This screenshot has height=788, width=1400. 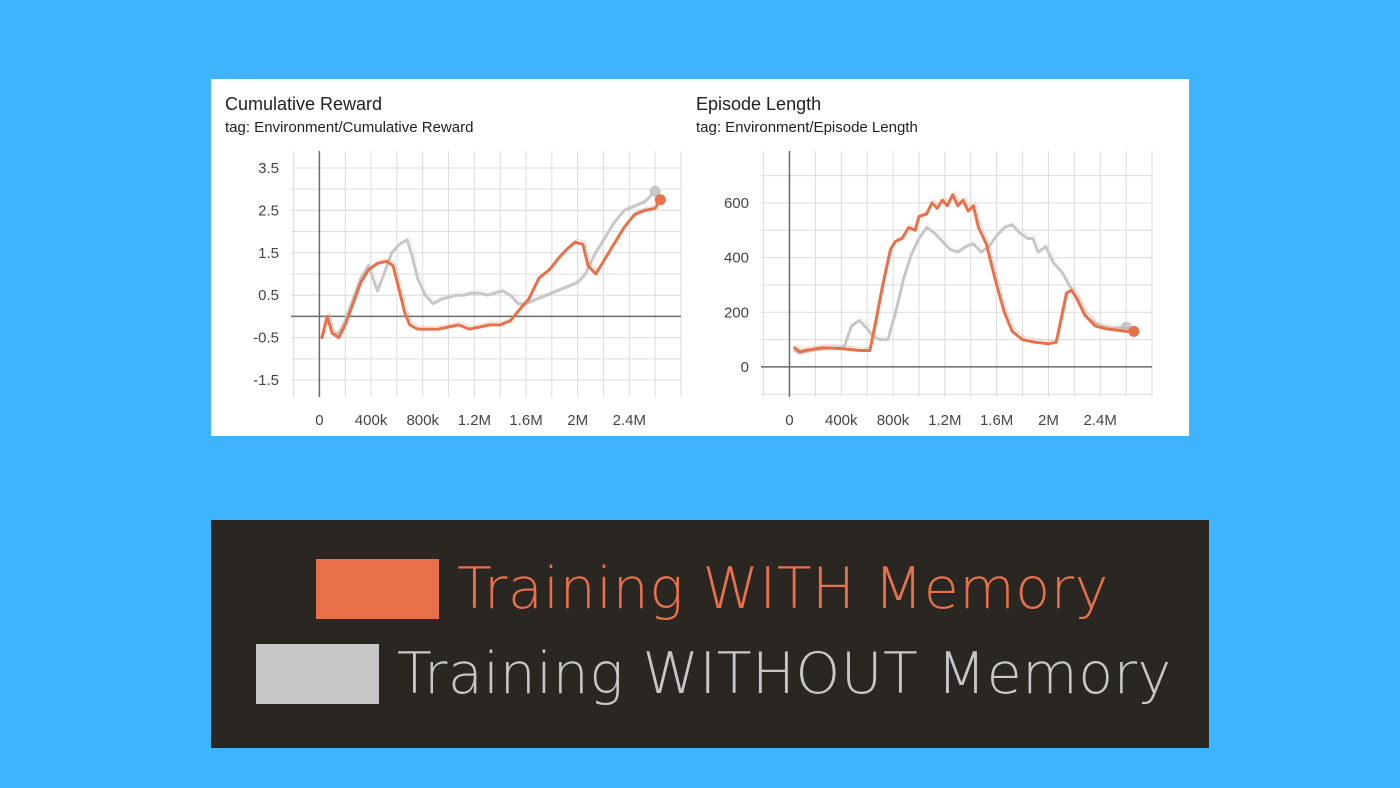 What do you see at coordinates (266, 338) in the screenshot?
I see `y-tick-label: -0.5` at bounding box center [266, 338].